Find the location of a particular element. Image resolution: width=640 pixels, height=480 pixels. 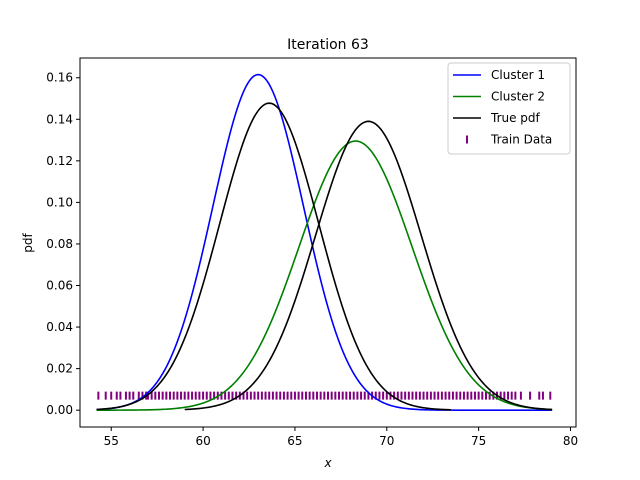

train-data-series is located at coordinates (324, 395).